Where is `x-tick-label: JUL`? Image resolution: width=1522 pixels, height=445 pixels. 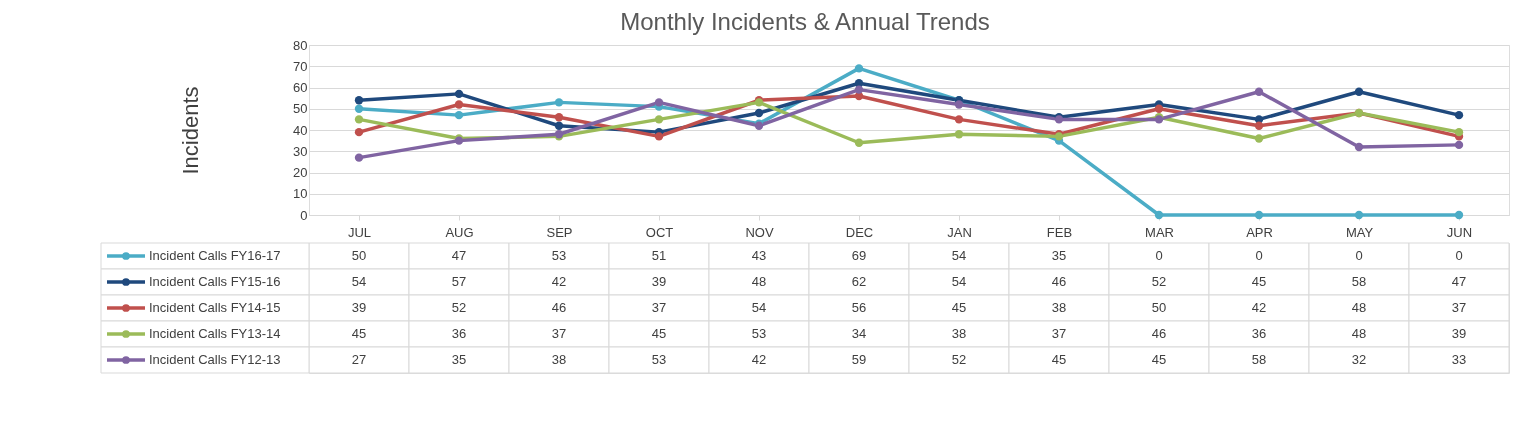 x-tick-label: JUL is located at coordinates (359, 232).